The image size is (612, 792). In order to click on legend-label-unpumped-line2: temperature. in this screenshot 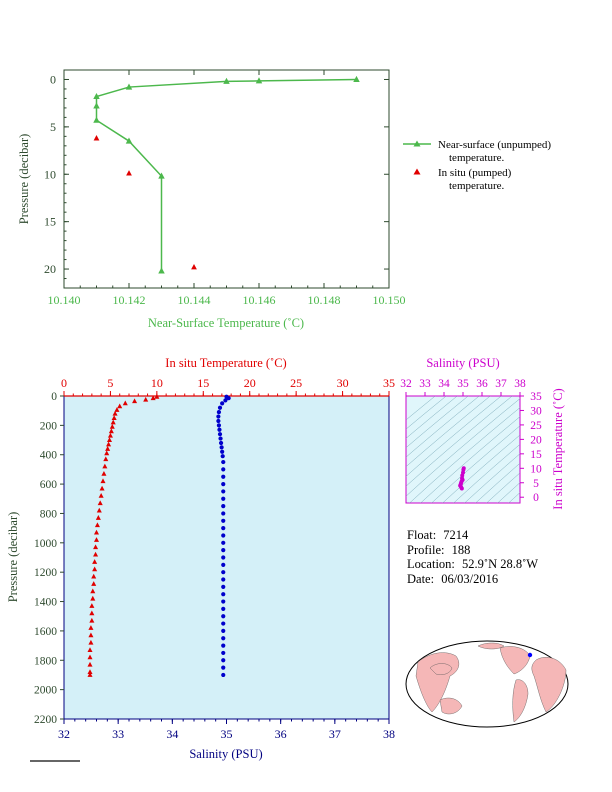, I will do `click(477, 158)`.